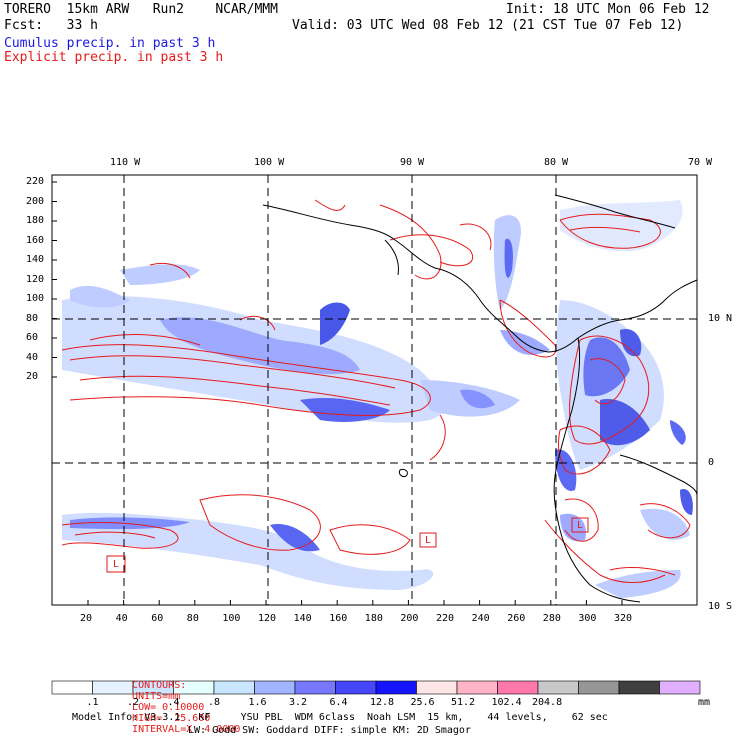 Image resolution: width=740 pixels, height=740 pixels. What do you see at coordinates (35, 220) in the screenshot?
I see `y-tick-label: 180` at bounding box center [35, 220].